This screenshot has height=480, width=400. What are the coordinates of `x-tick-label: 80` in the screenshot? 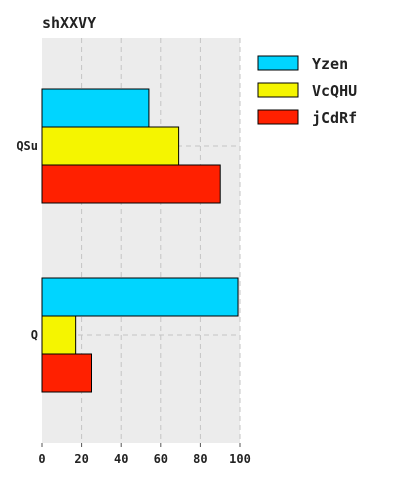 It's located at (200, 459).